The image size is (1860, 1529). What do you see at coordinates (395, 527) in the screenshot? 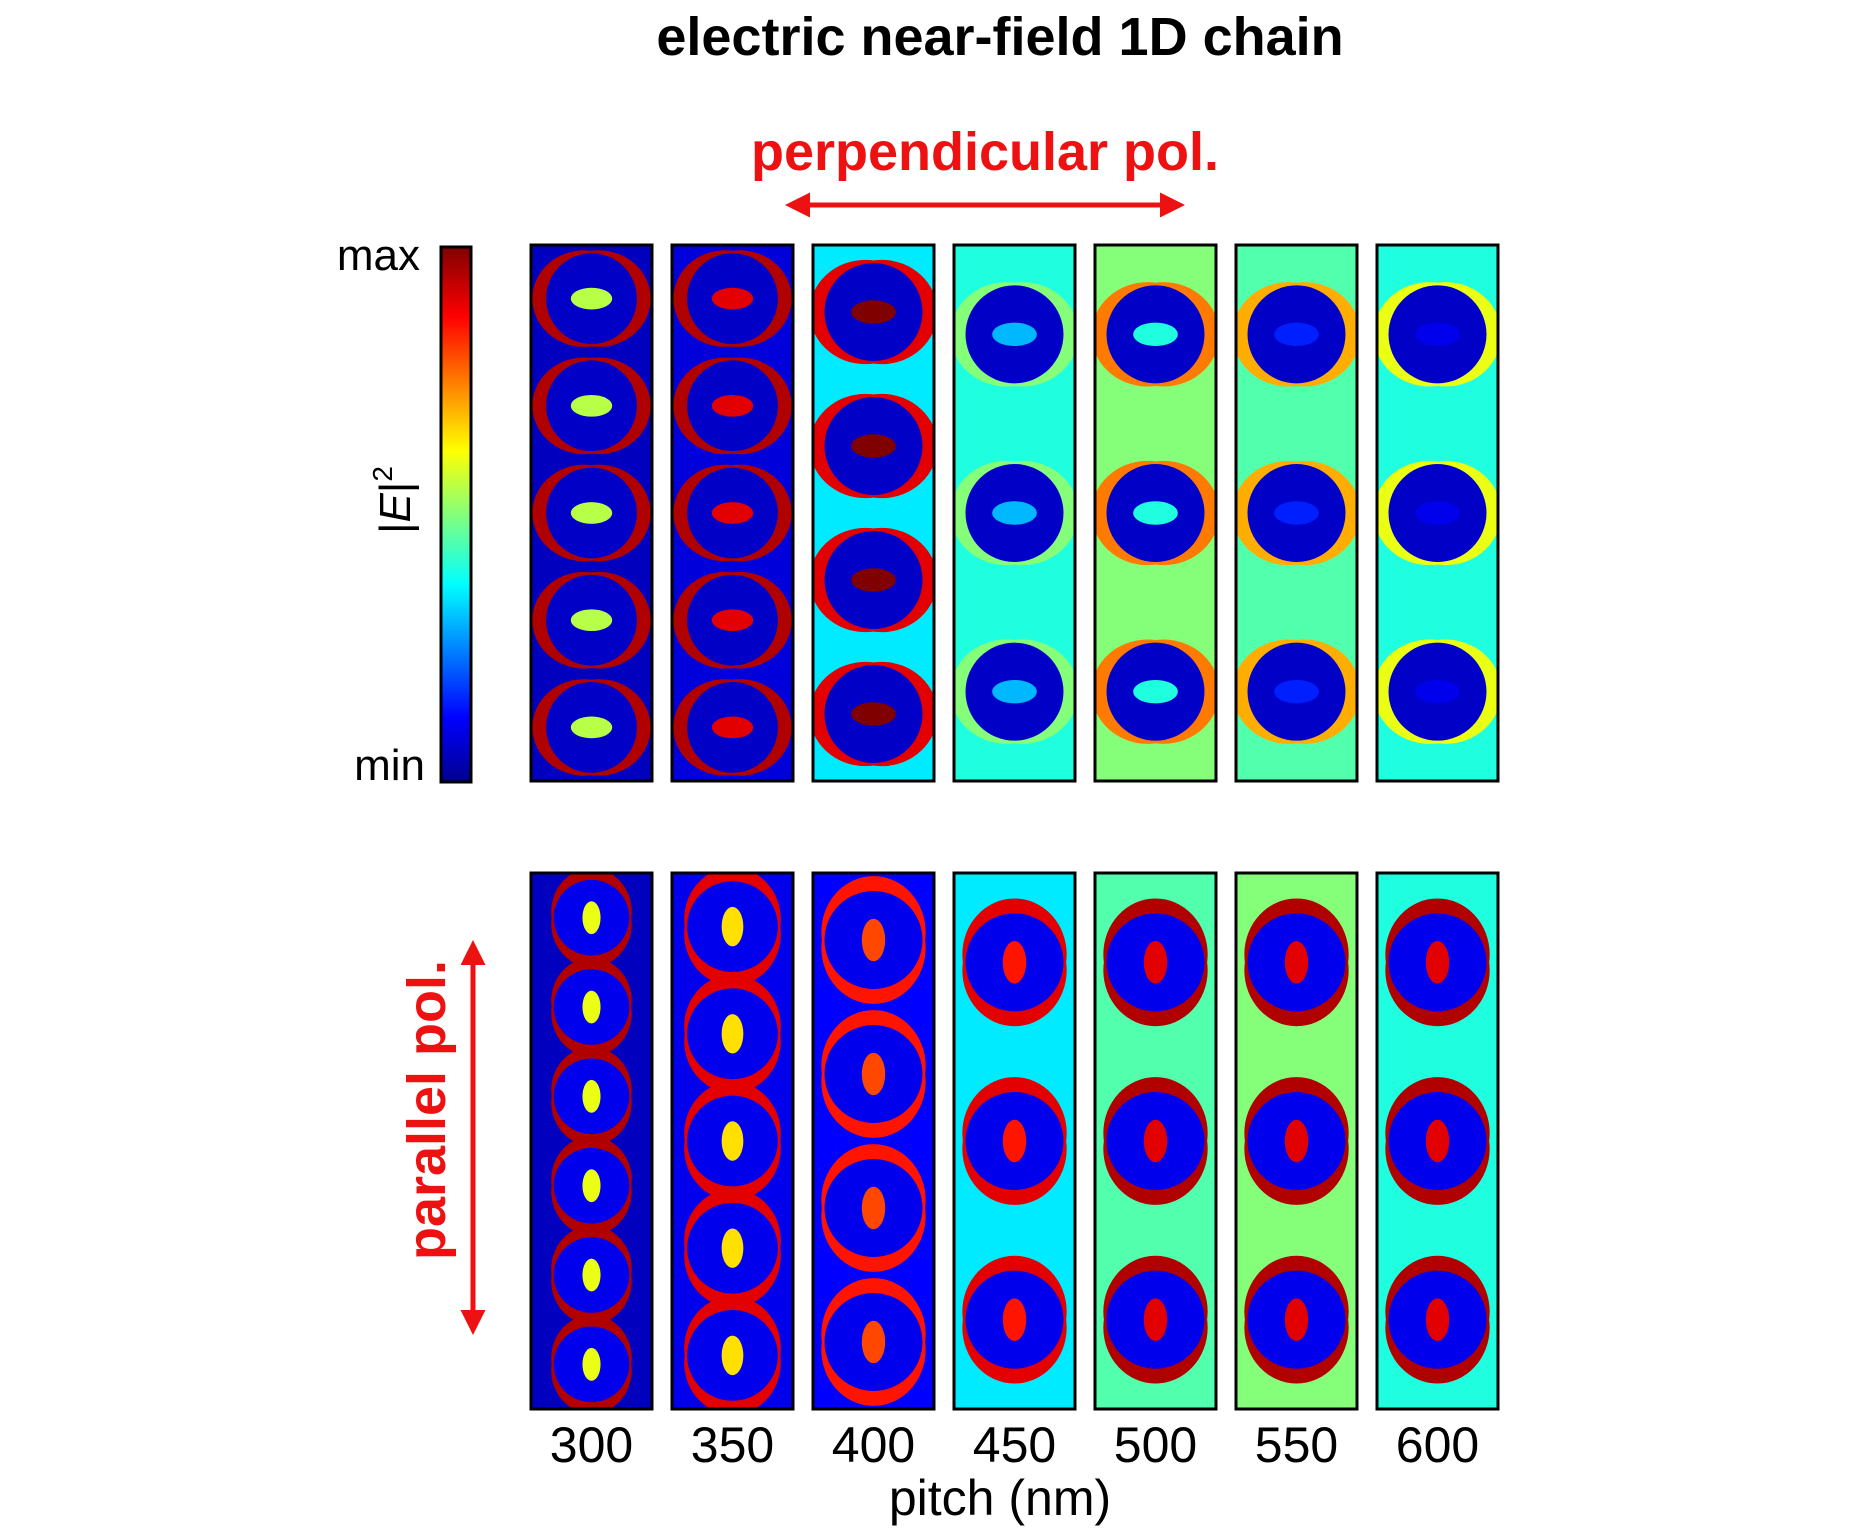
I see `colorbar-quantity-prefix: |` at bounding box center [395, 527].